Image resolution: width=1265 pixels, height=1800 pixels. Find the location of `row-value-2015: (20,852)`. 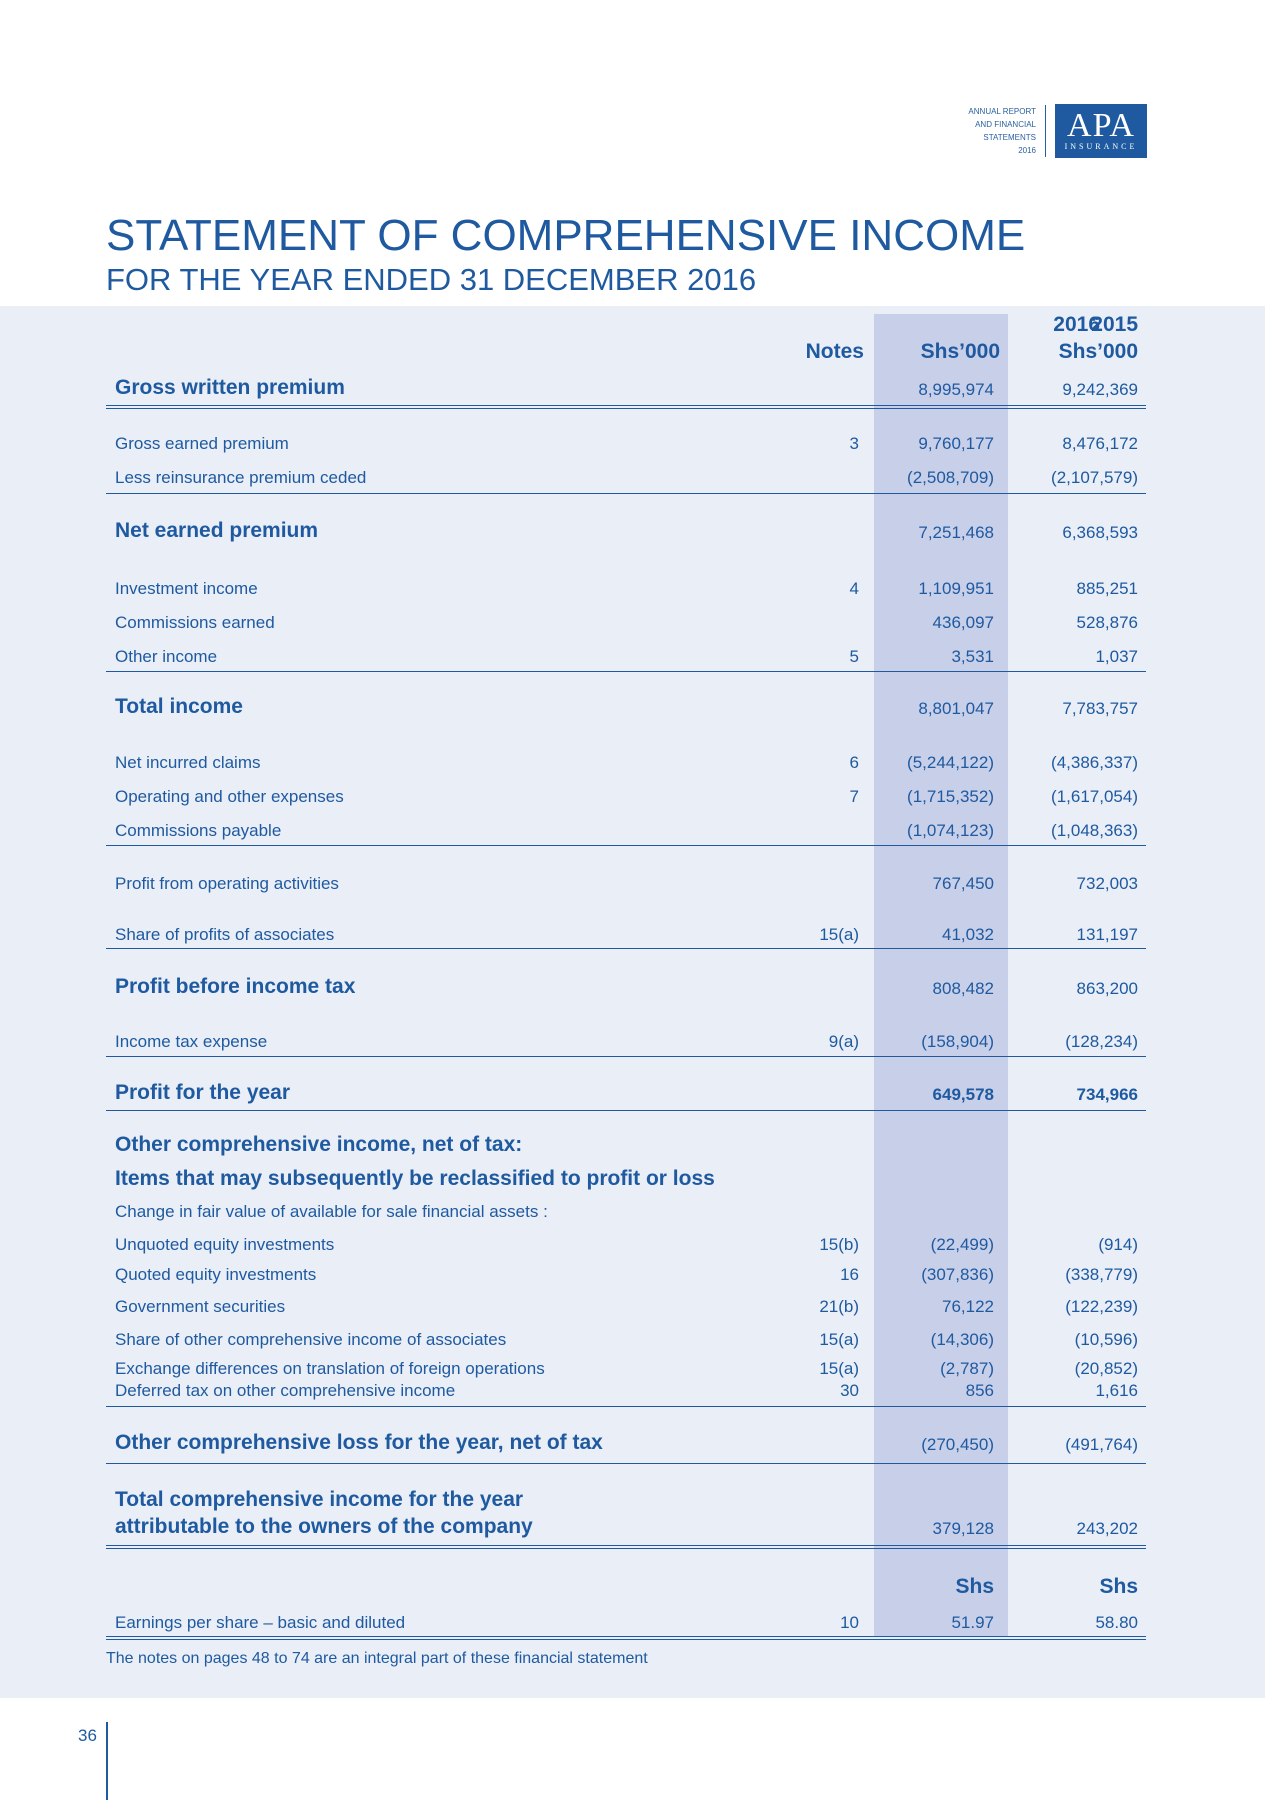

row-value-2015: (20,852) is located at coordinates (1106, 1368).